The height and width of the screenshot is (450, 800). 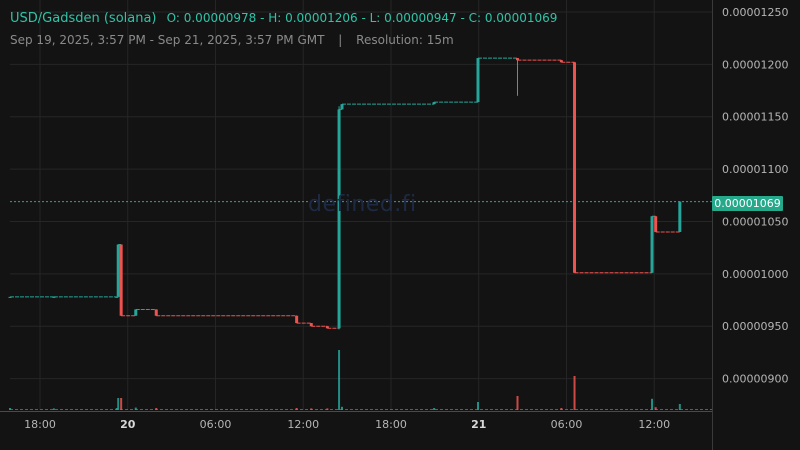 What do you see at coordinates (405, 40) in the screenshot?
I see `resolution-label: Resolution: 15m` at bounding box center [405, 40].